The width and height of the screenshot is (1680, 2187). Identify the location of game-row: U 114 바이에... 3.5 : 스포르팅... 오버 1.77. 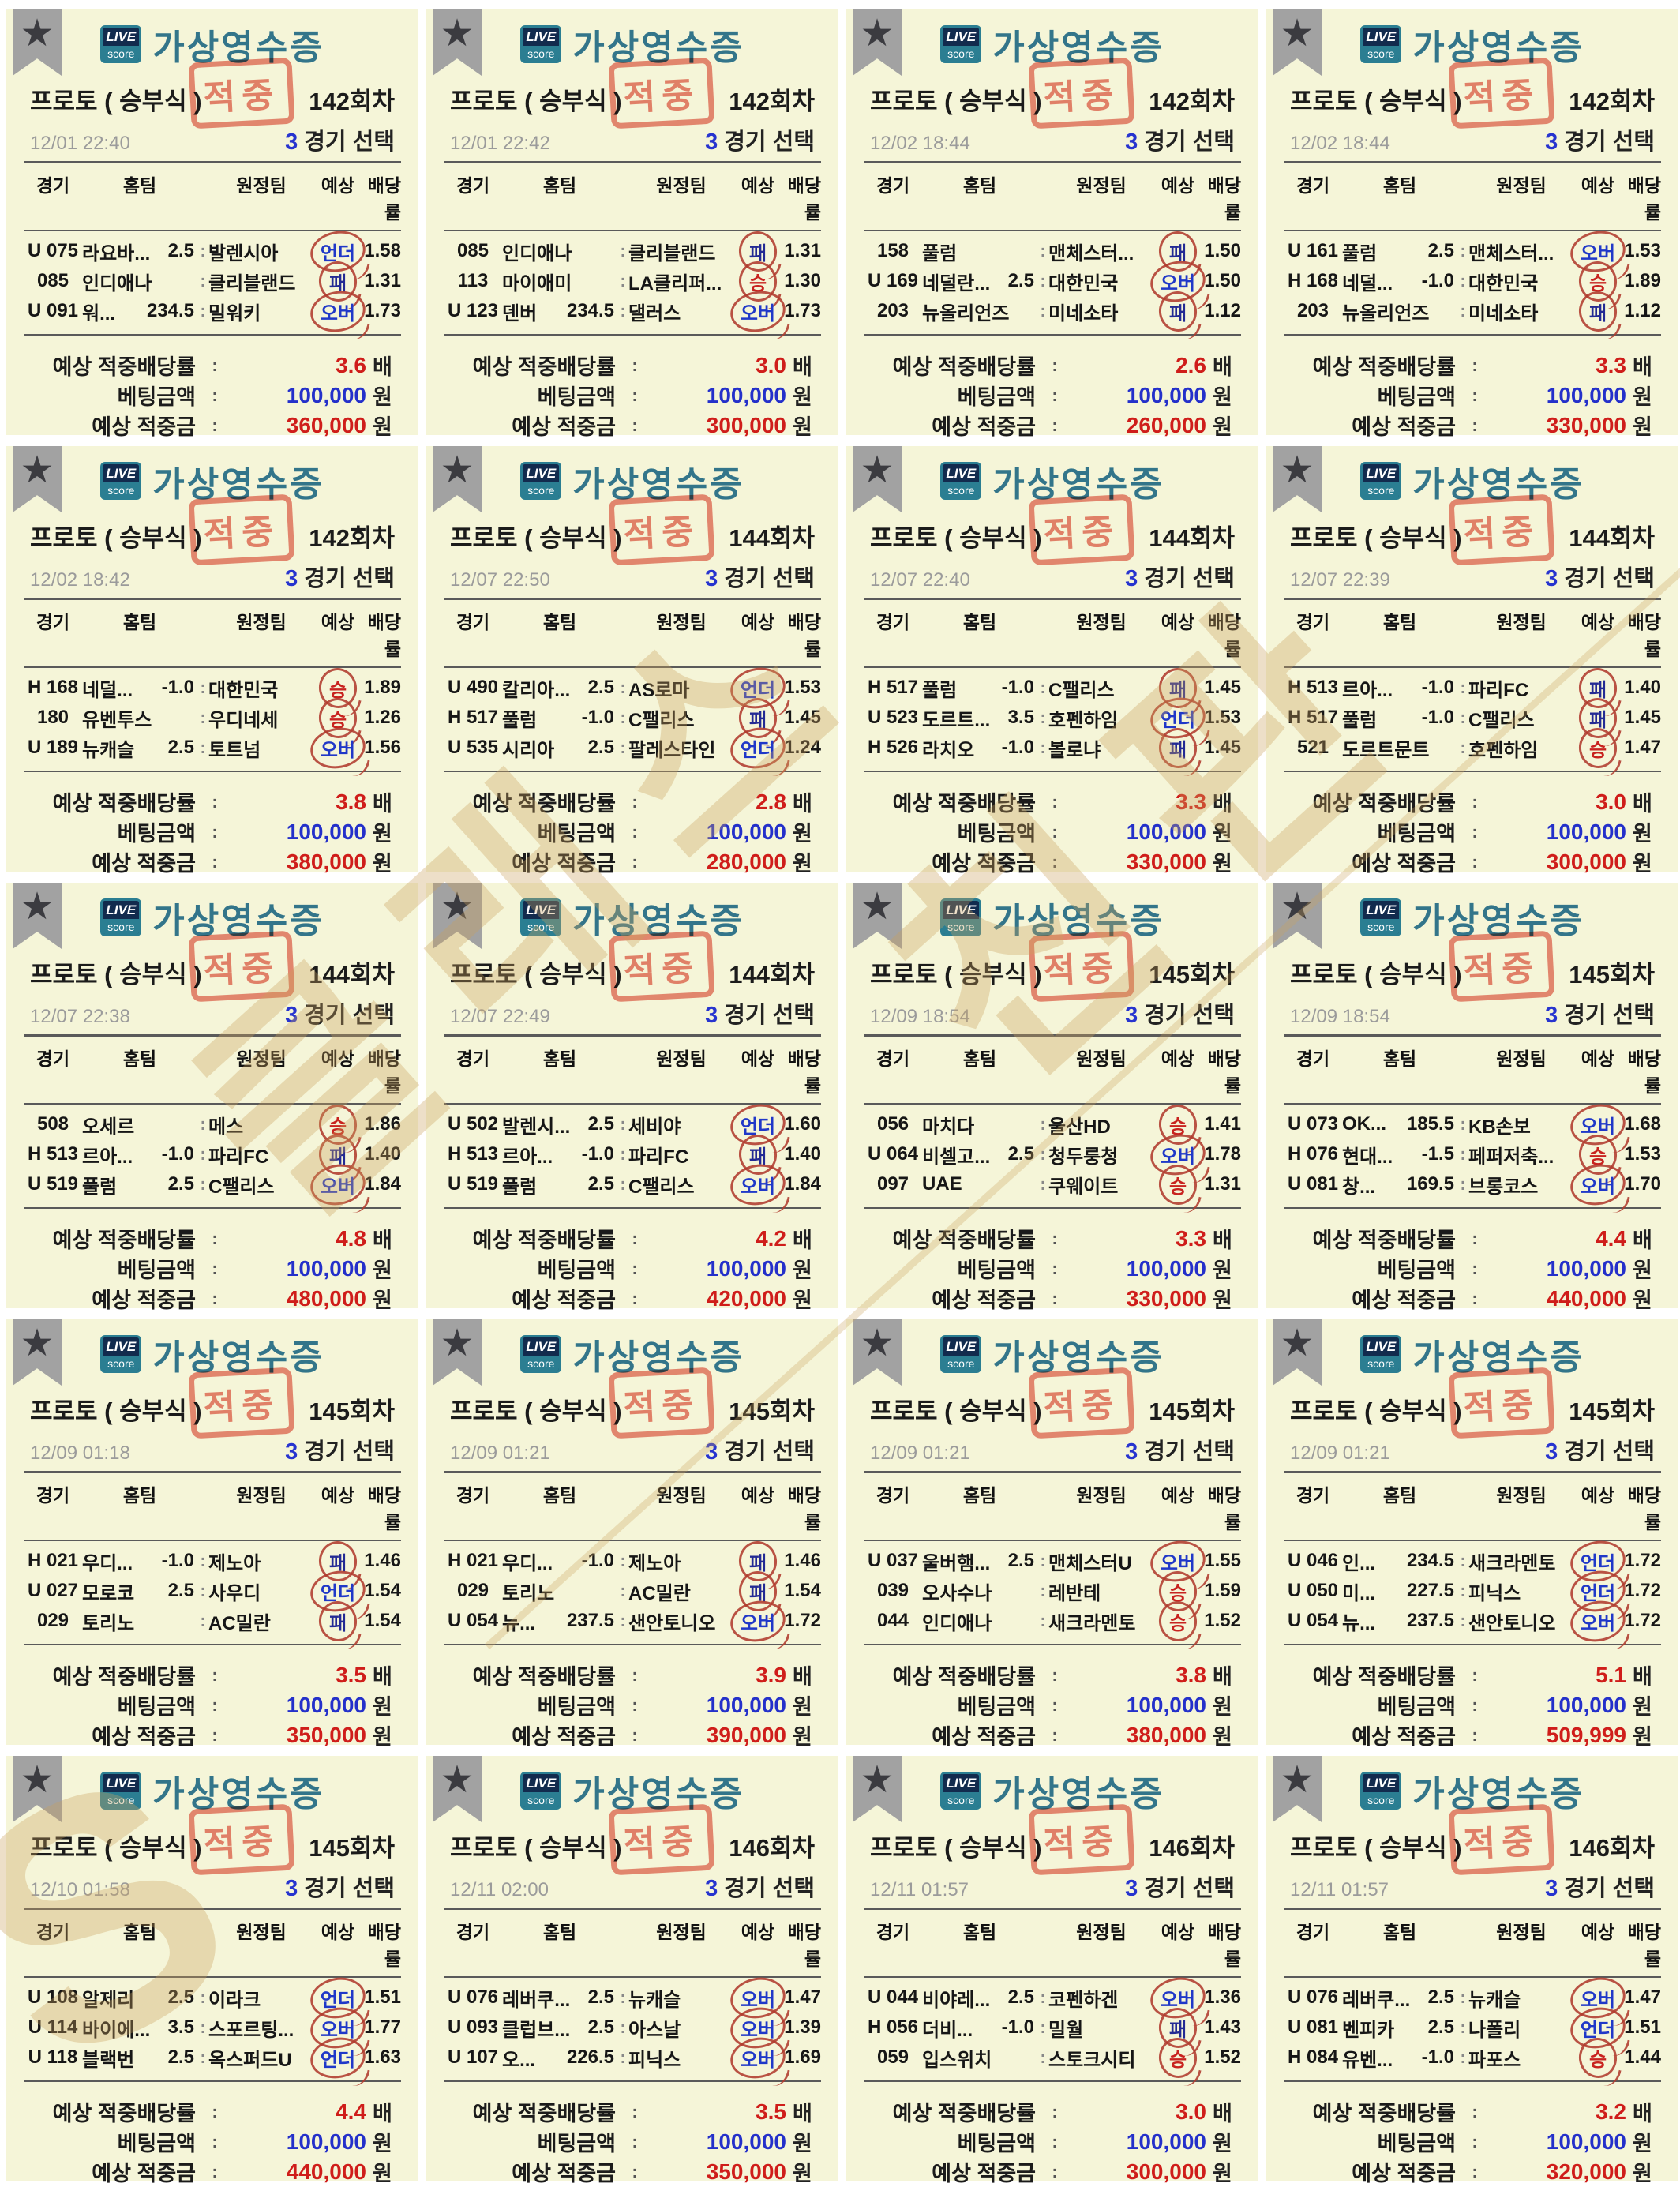
(212, 2028).